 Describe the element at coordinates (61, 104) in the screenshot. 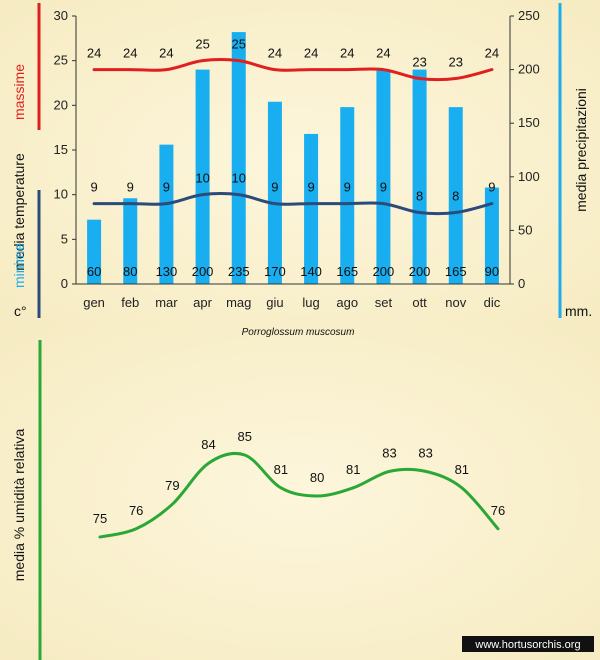

I see `left-tick-label: 20` at that location.